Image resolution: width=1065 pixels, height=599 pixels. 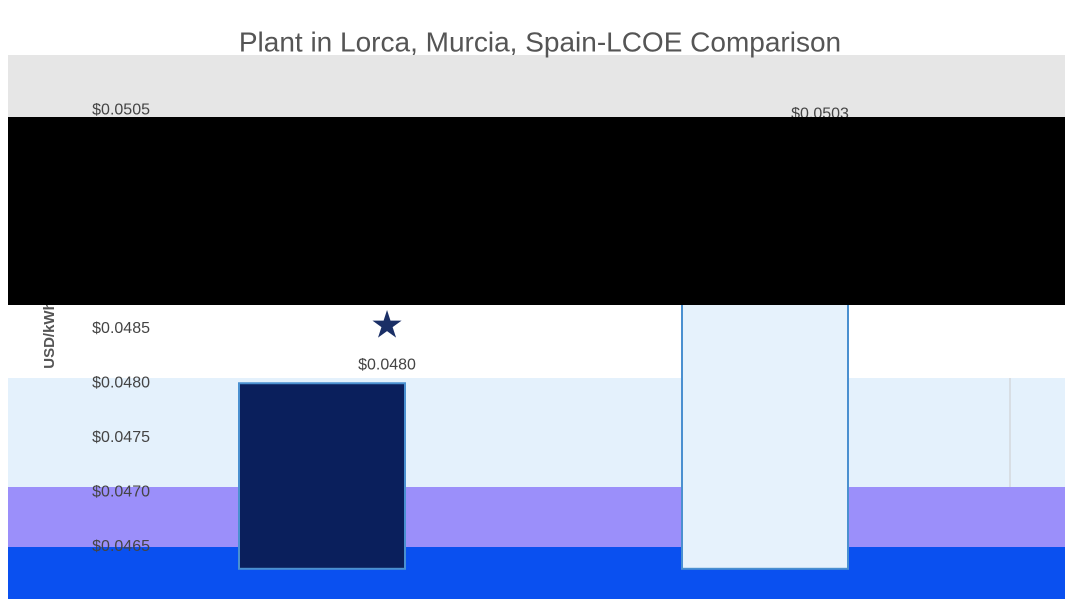 I want to click on value-label: $0.0503, so click(x=820, y=113).